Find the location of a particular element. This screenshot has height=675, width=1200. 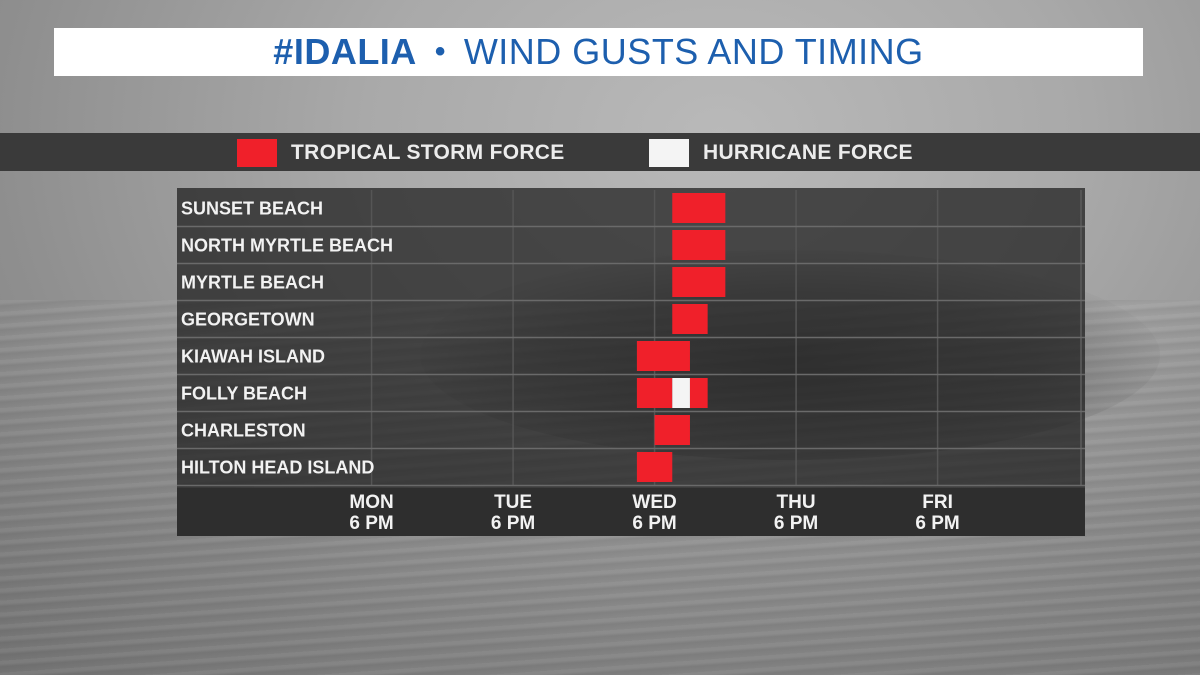

legend-swatch-tropical-storm is located at coordinates (257, 153).